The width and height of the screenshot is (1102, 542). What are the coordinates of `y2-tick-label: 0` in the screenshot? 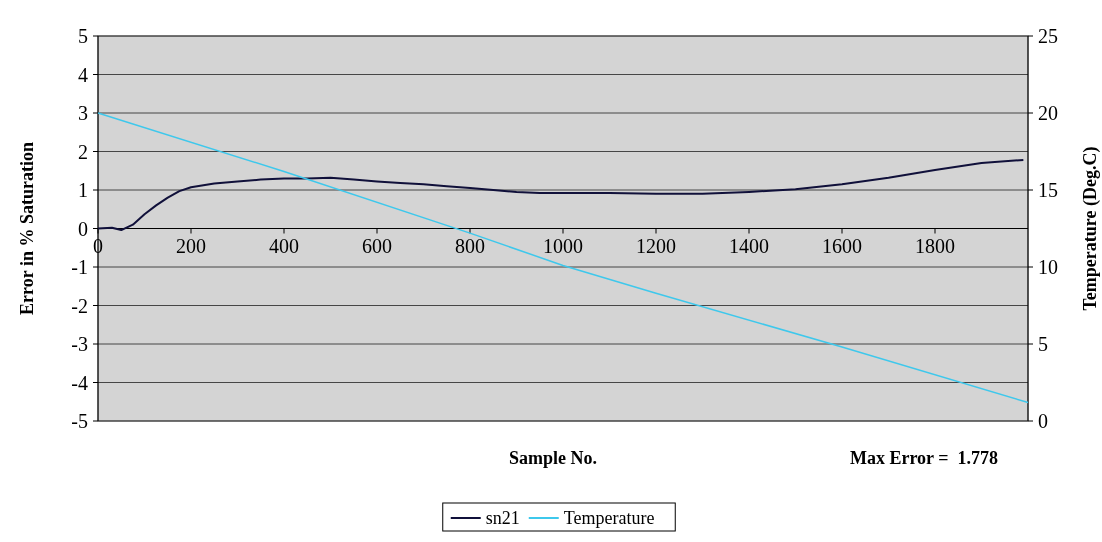 It's located at (1043, 421).